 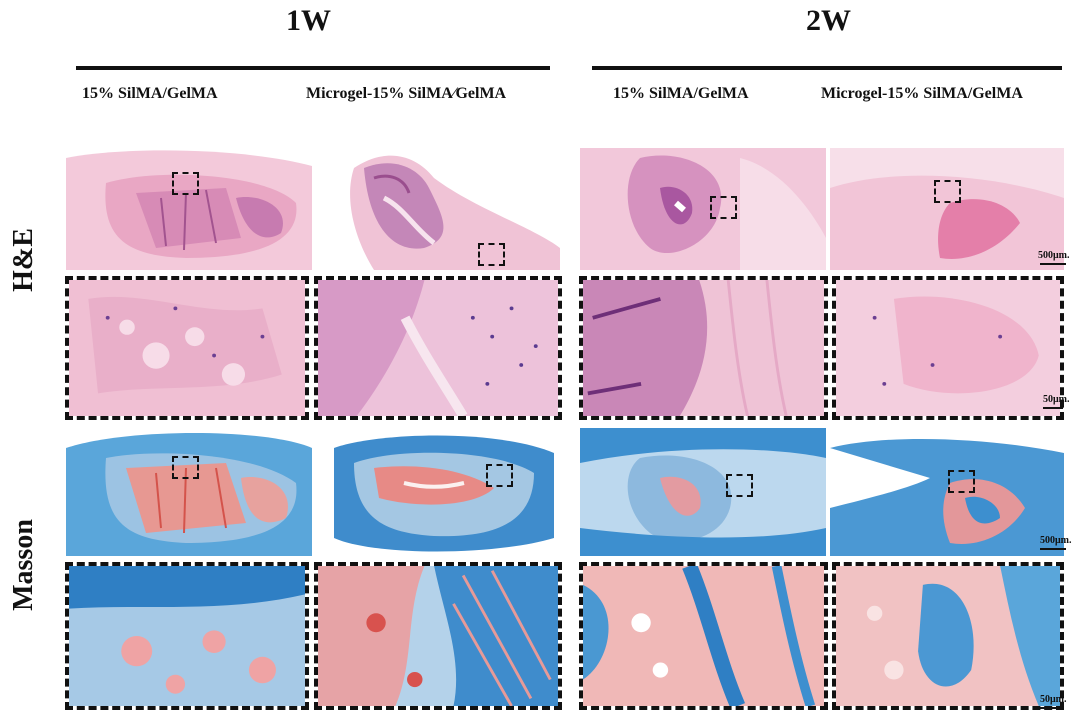 I want to click on column-header-4: Microgel-15% SilMA/GelMA, so click(x=922, y=93).